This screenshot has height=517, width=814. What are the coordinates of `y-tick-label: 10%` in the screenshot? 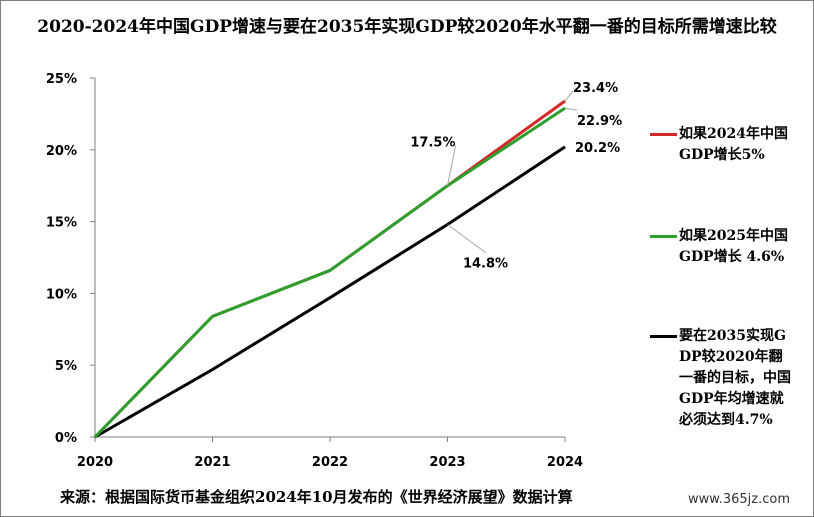 It's located at (61, 294).